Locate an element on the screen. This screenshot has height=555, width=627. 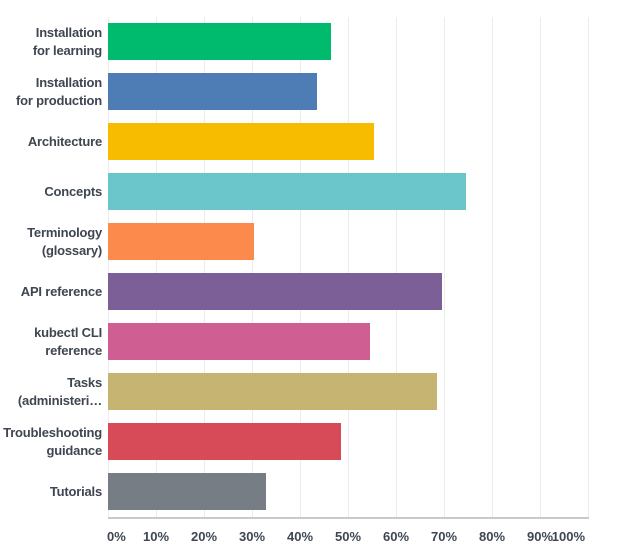
category-label-line: Architecture is located at coordinates (64, 141).